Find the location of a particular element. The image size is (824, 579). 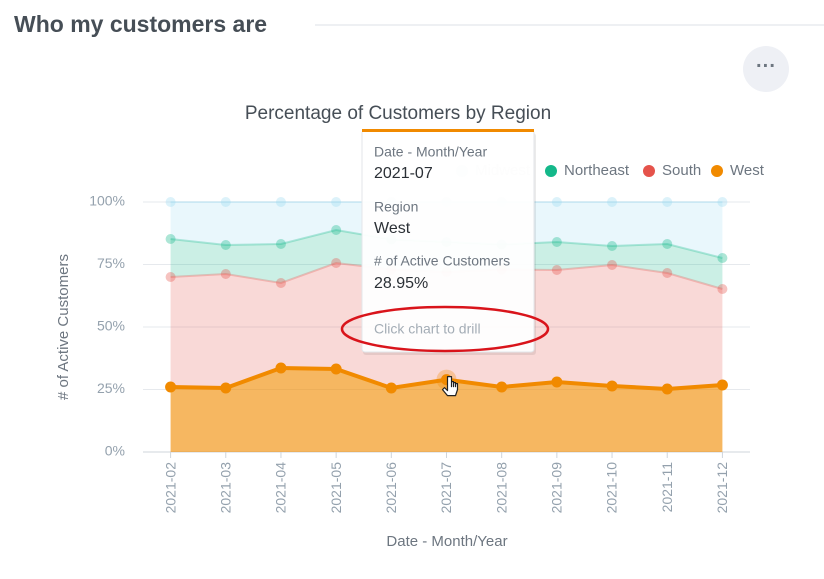

legend-item: Northeast is located at coordinates (587, 170).